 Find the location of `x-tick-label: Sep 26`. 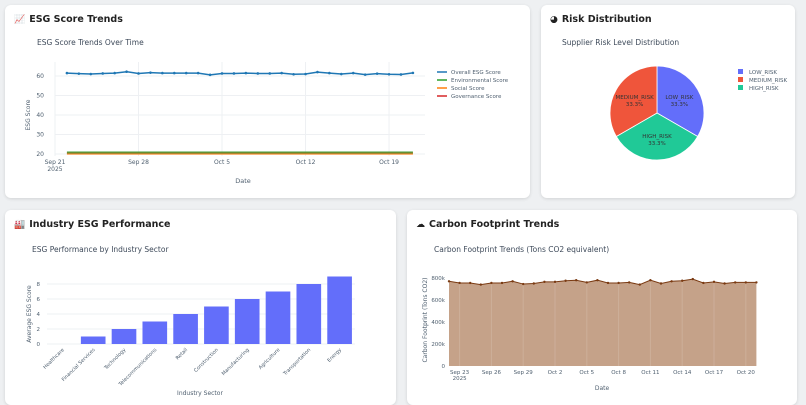

x-tick-label: Sep 26 is located at coordinates (492, 373).